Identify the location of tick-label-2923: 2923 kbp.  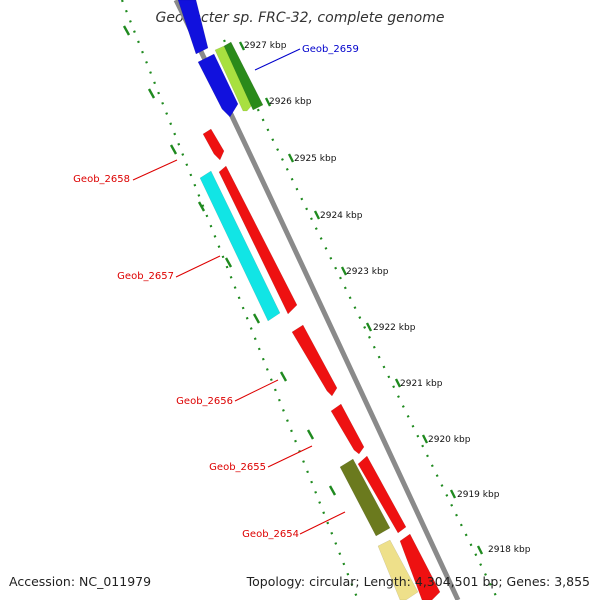
(367, 272).